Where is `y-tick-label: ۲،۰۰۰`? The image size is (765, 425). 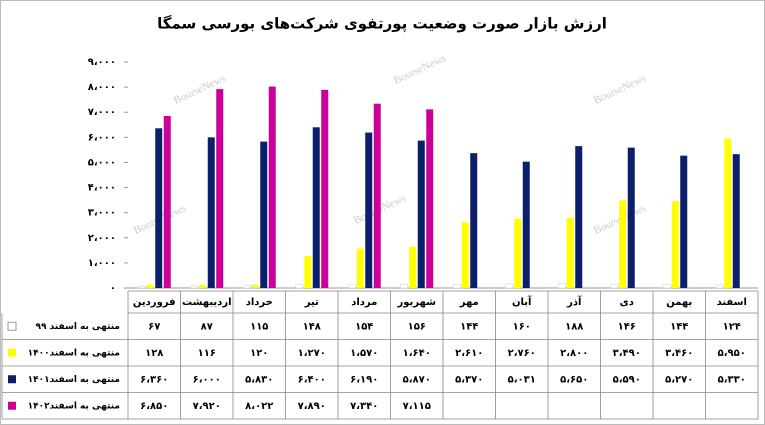
y-tick-label: ۲،۰۰۰ is located at coordinates (102, 238).